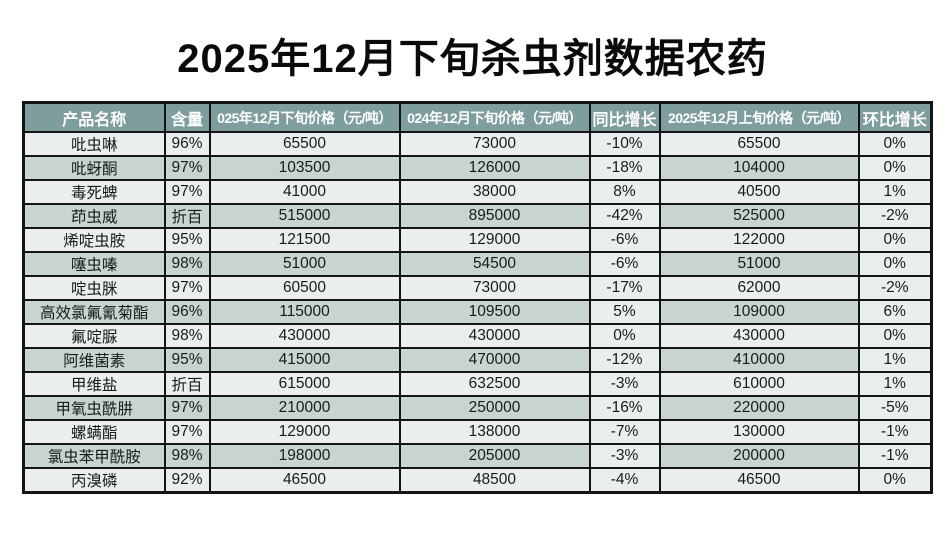 Image resolution: width=945 pixels, height=557 pixels. What do you see at coordinates (304, 288) in the screenshot?
I see `value-cell: 60500` at bounding box center [304, 288].